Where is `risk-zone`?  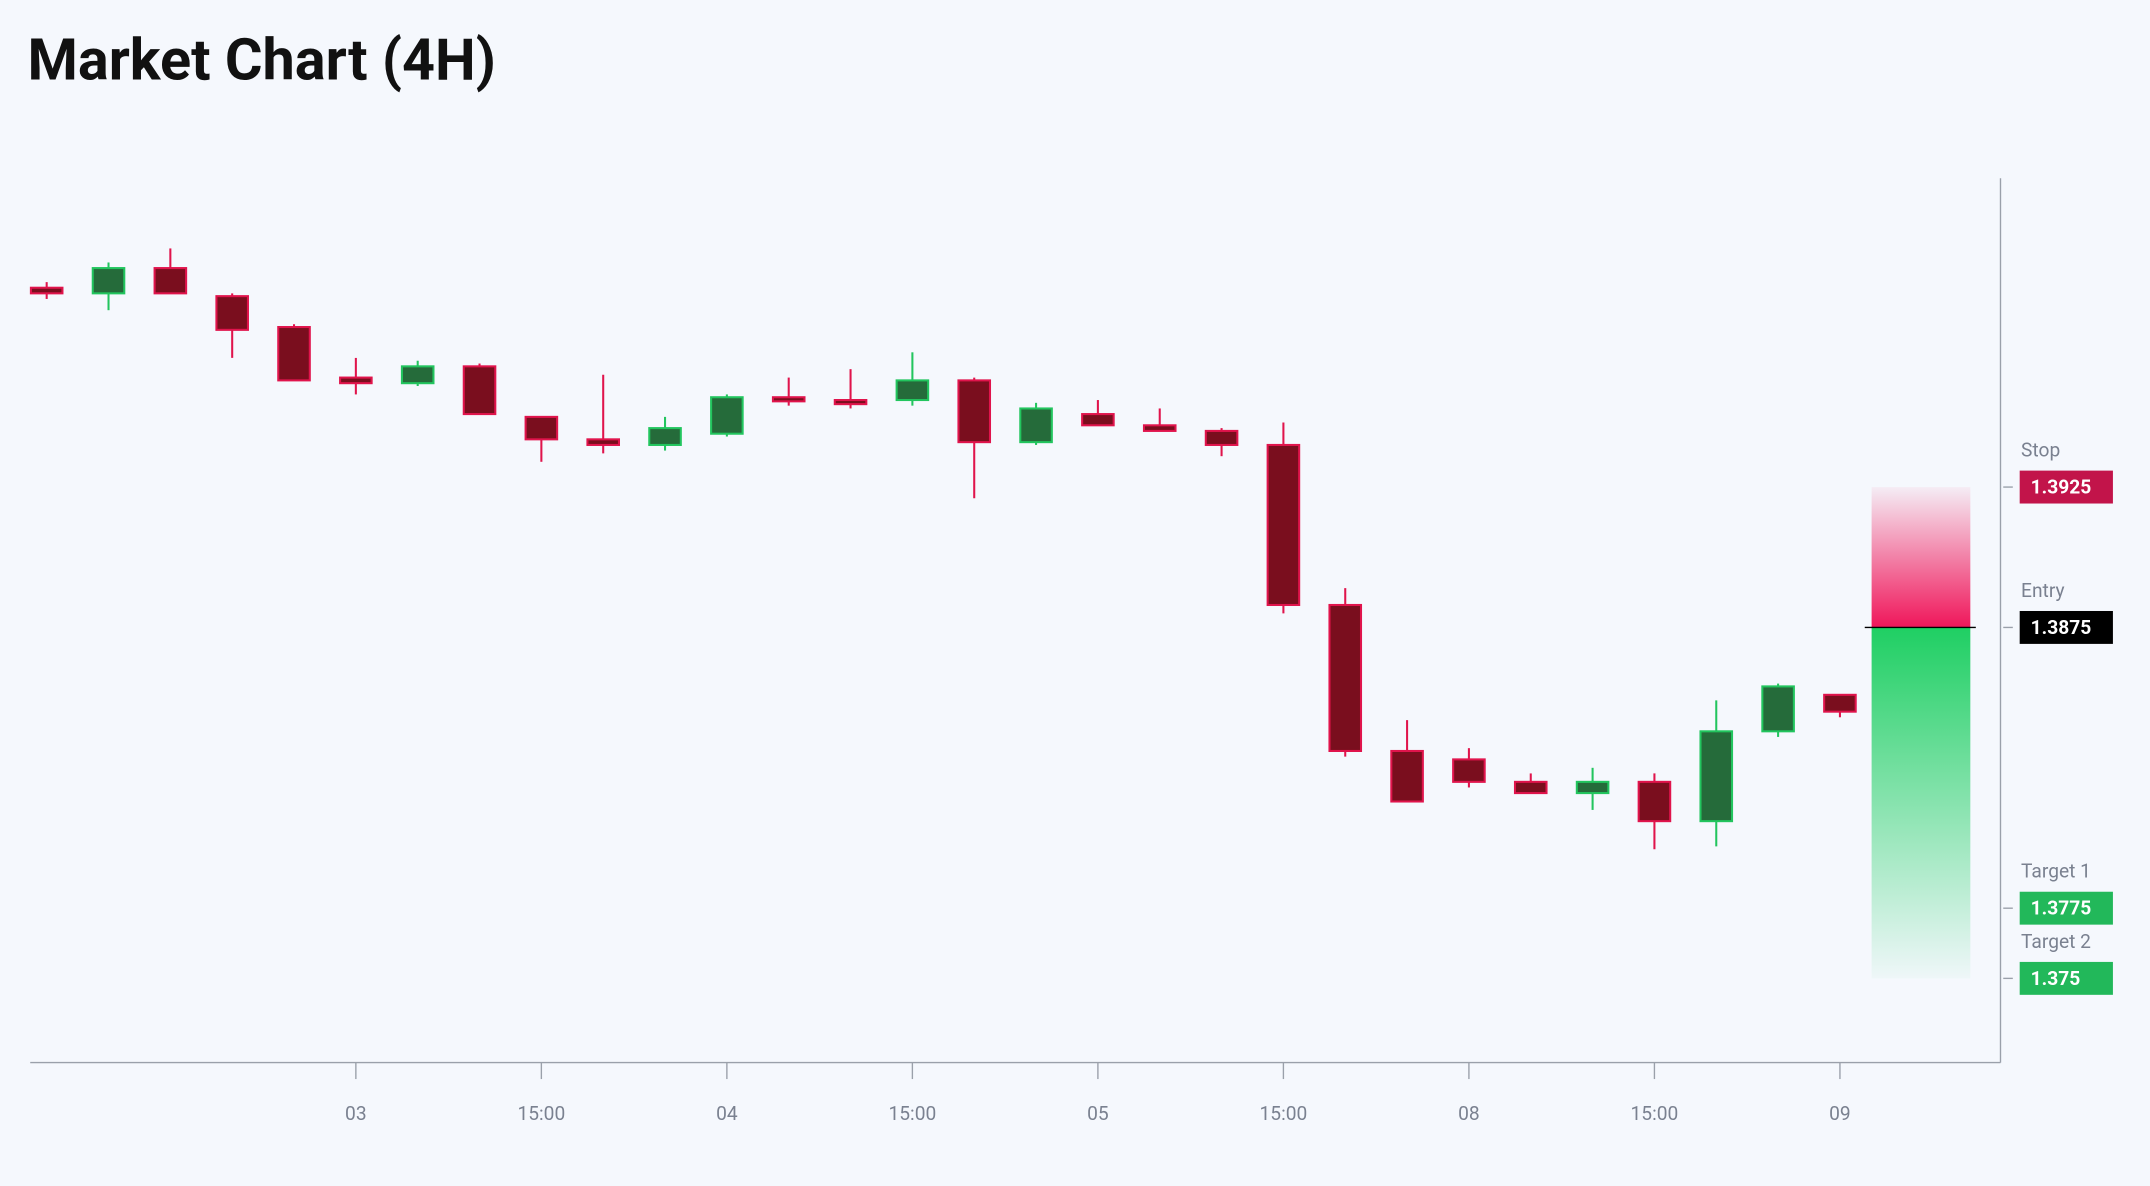
risk-zone is located at coordinates (1921, 557).